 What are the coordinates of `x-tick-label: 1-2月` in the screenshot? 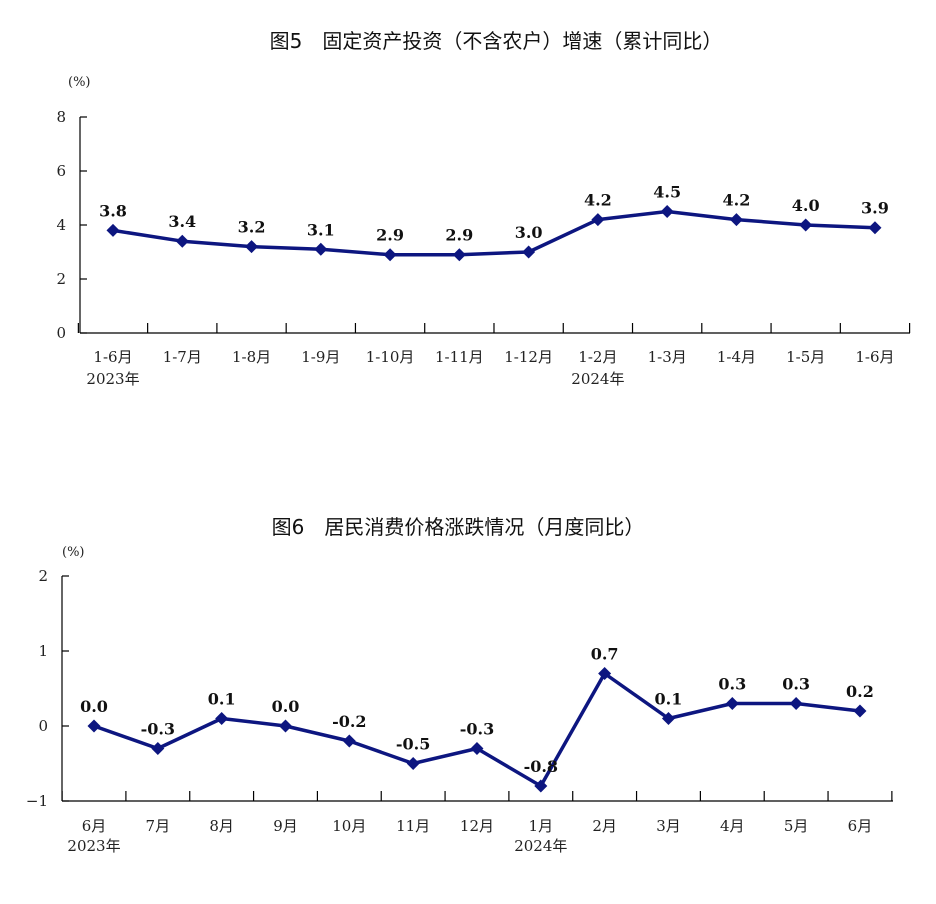 It's located at (597, 357).